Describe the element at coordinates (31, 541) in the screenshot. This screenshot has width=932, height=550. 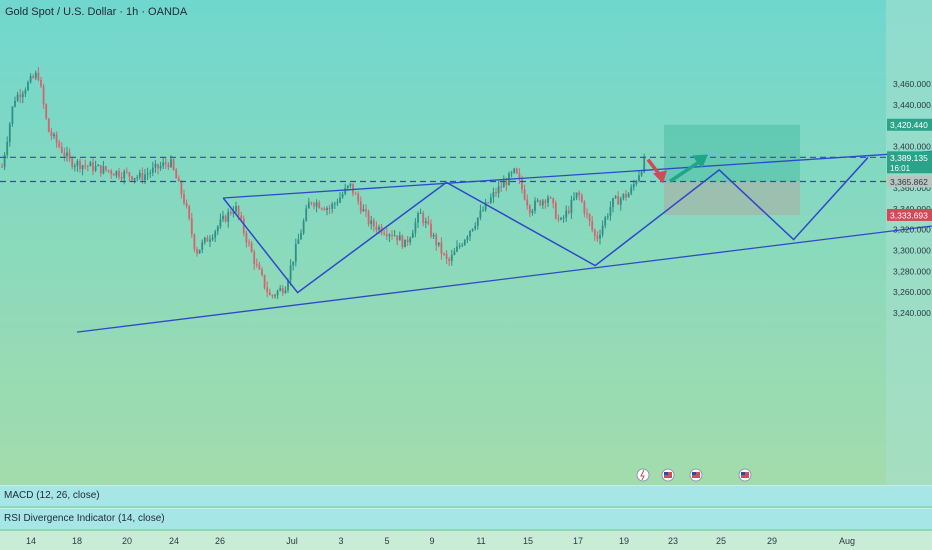
I see `x-tick-label: 14` at that location.